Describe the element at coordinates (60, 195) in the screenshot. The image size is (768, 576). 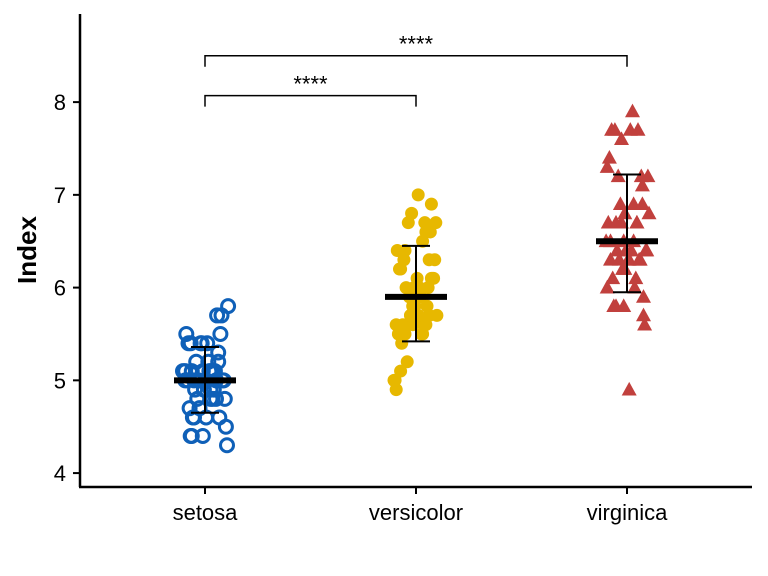
I see `y-tick-label: 7` at that location.